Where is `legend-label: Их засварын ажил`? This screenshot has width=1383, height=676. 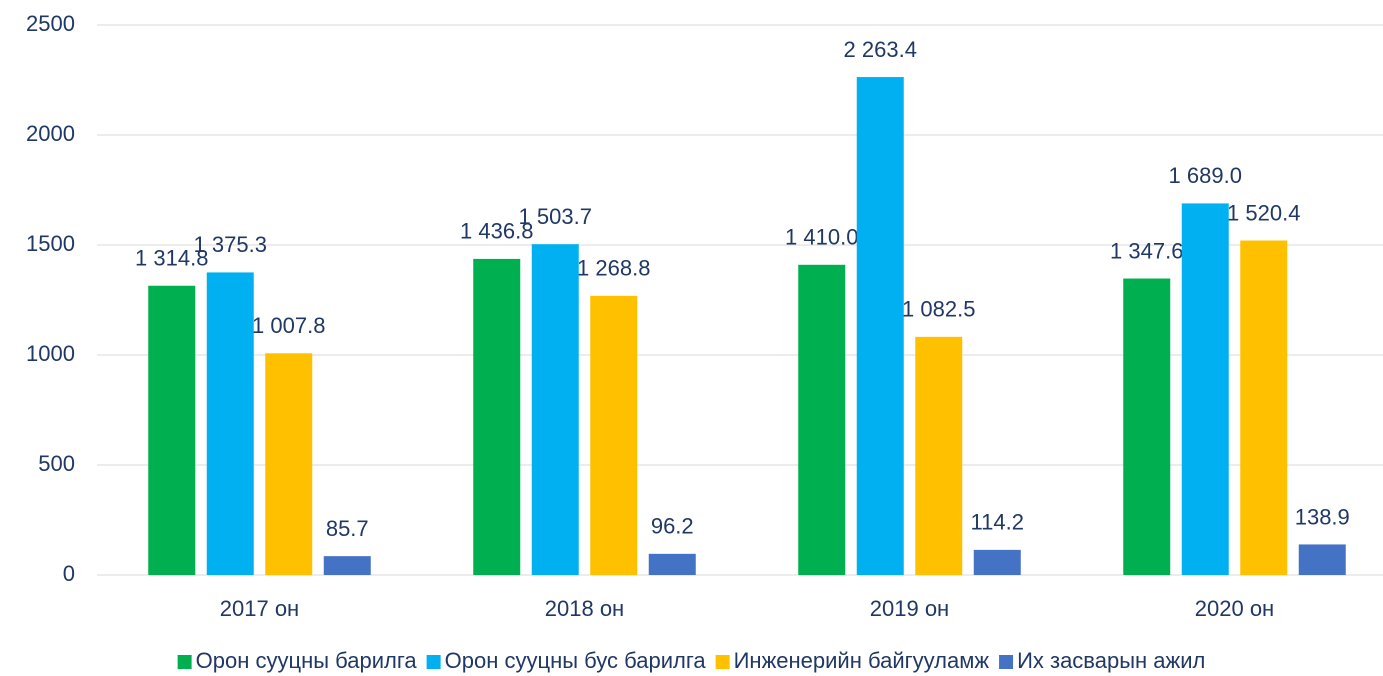 legend-label: Их засварын ажил is located at coordinates (1111, 660).